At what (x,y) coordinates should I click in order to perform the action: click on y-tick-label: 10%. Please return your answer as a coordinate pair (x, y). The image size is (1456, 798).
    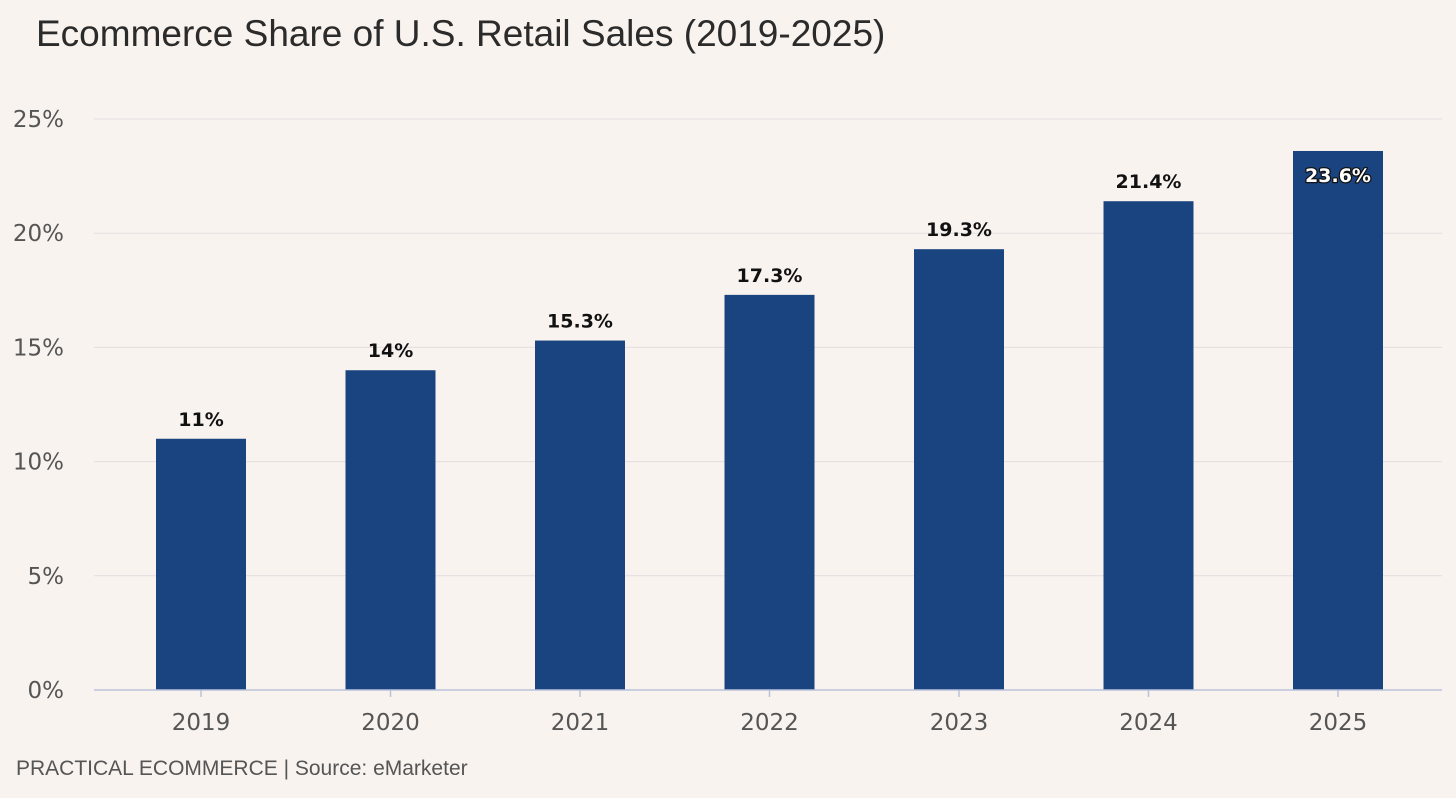
    Looking at the image, I should click on (38, 463).